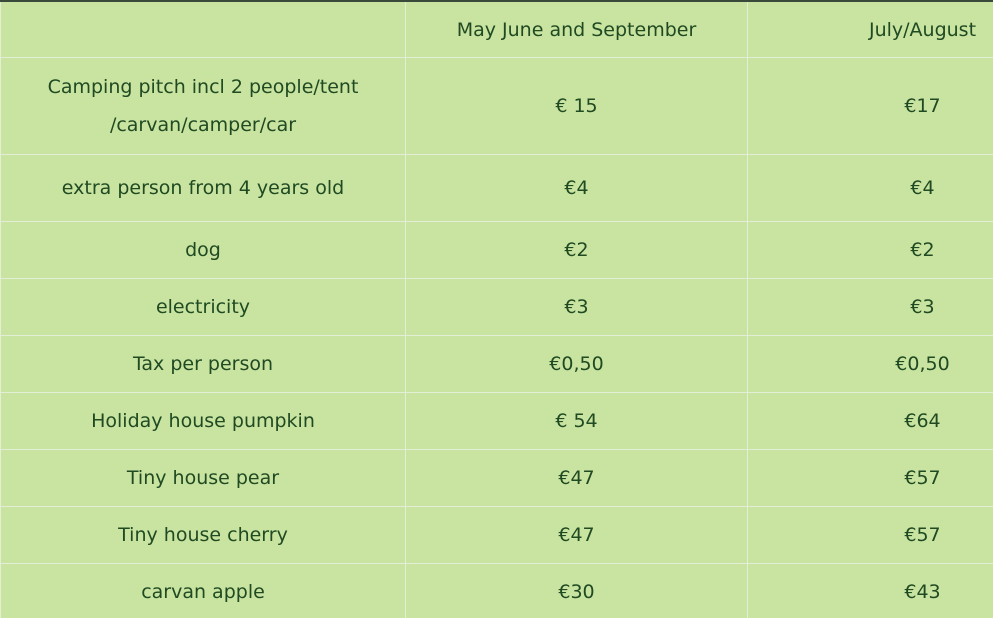 The width and height of the screenshot is (993, 618). Describe the element at coordinates (203, 125) in the screenshot. I see `cell-line: /carvan/camper/car` at that location.